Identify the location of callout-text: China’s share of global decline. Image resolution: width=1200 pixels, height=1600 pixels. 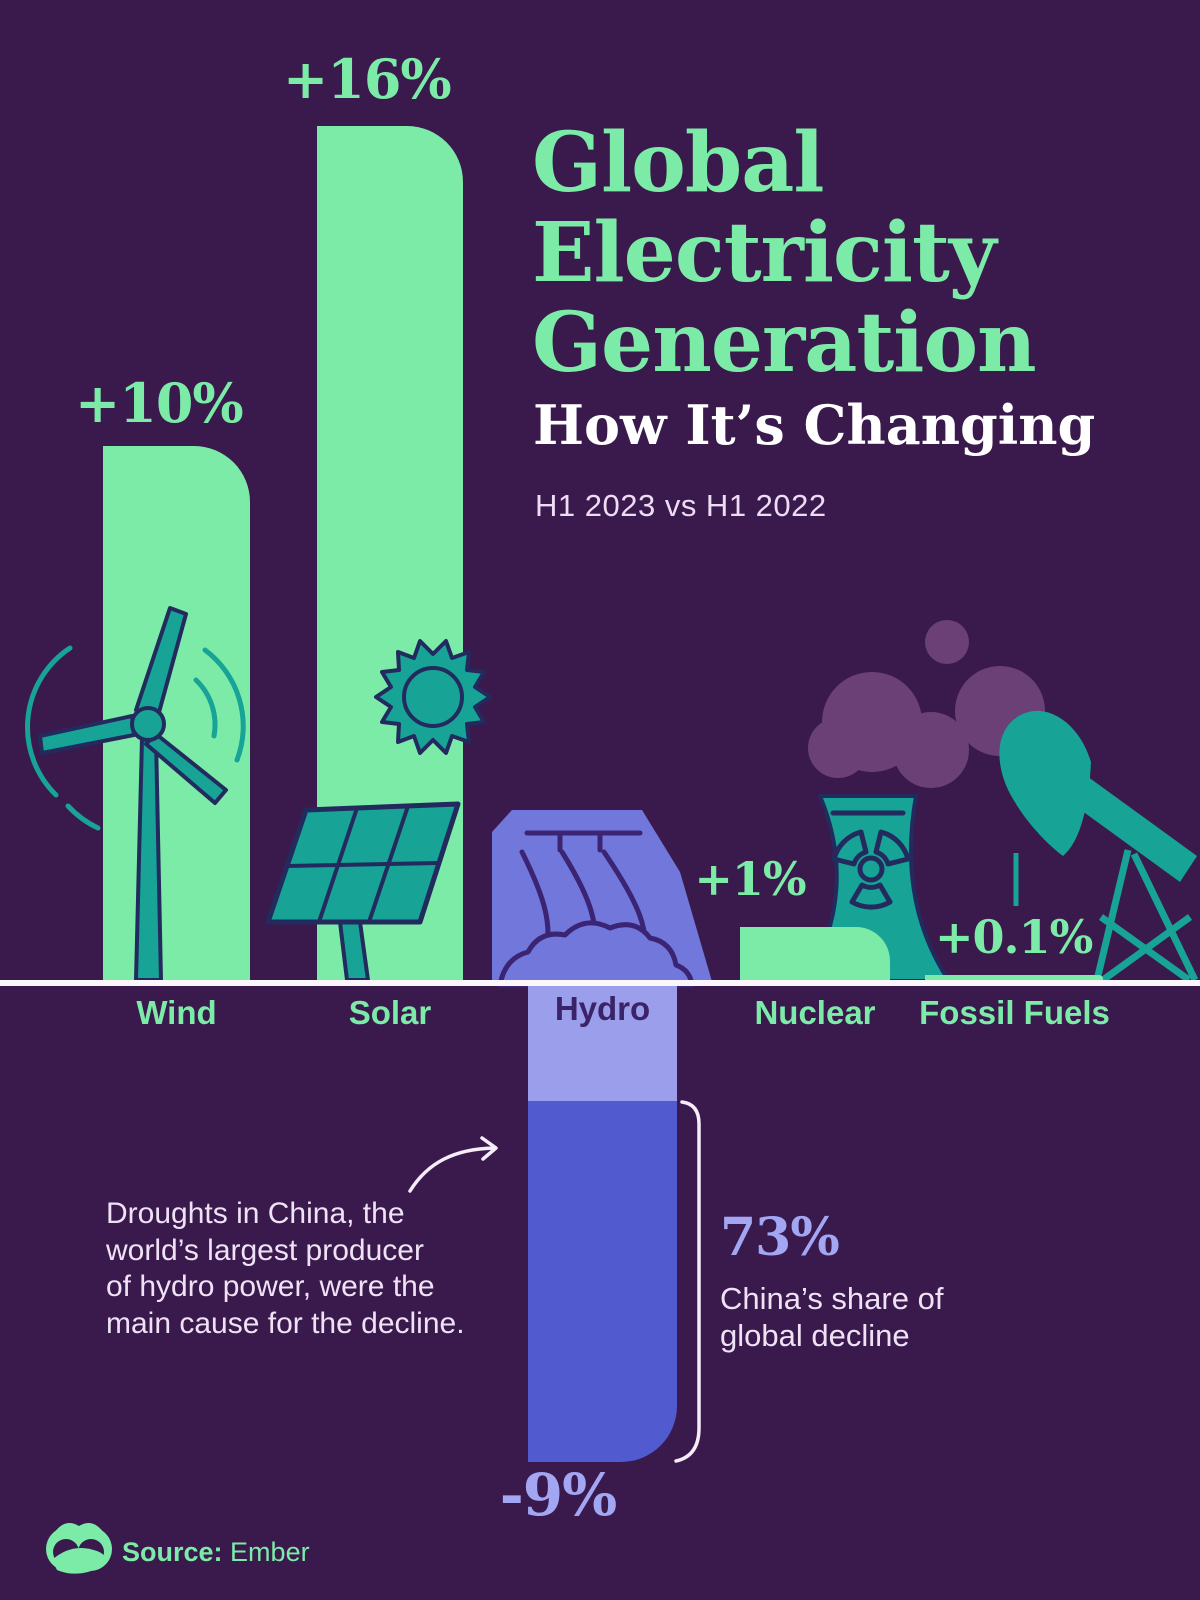
(831, 1317).